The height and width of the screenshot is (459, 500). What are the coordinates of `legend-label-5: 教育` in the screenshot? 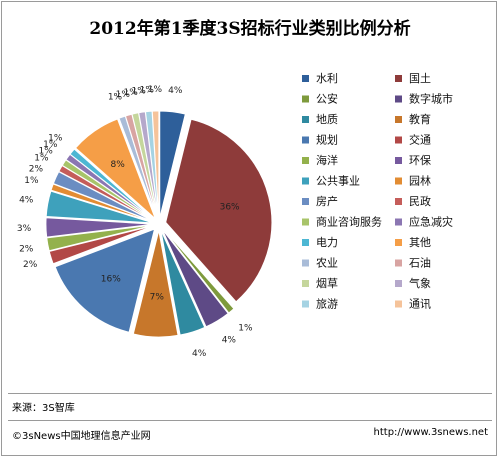 It's located at (420, 119).